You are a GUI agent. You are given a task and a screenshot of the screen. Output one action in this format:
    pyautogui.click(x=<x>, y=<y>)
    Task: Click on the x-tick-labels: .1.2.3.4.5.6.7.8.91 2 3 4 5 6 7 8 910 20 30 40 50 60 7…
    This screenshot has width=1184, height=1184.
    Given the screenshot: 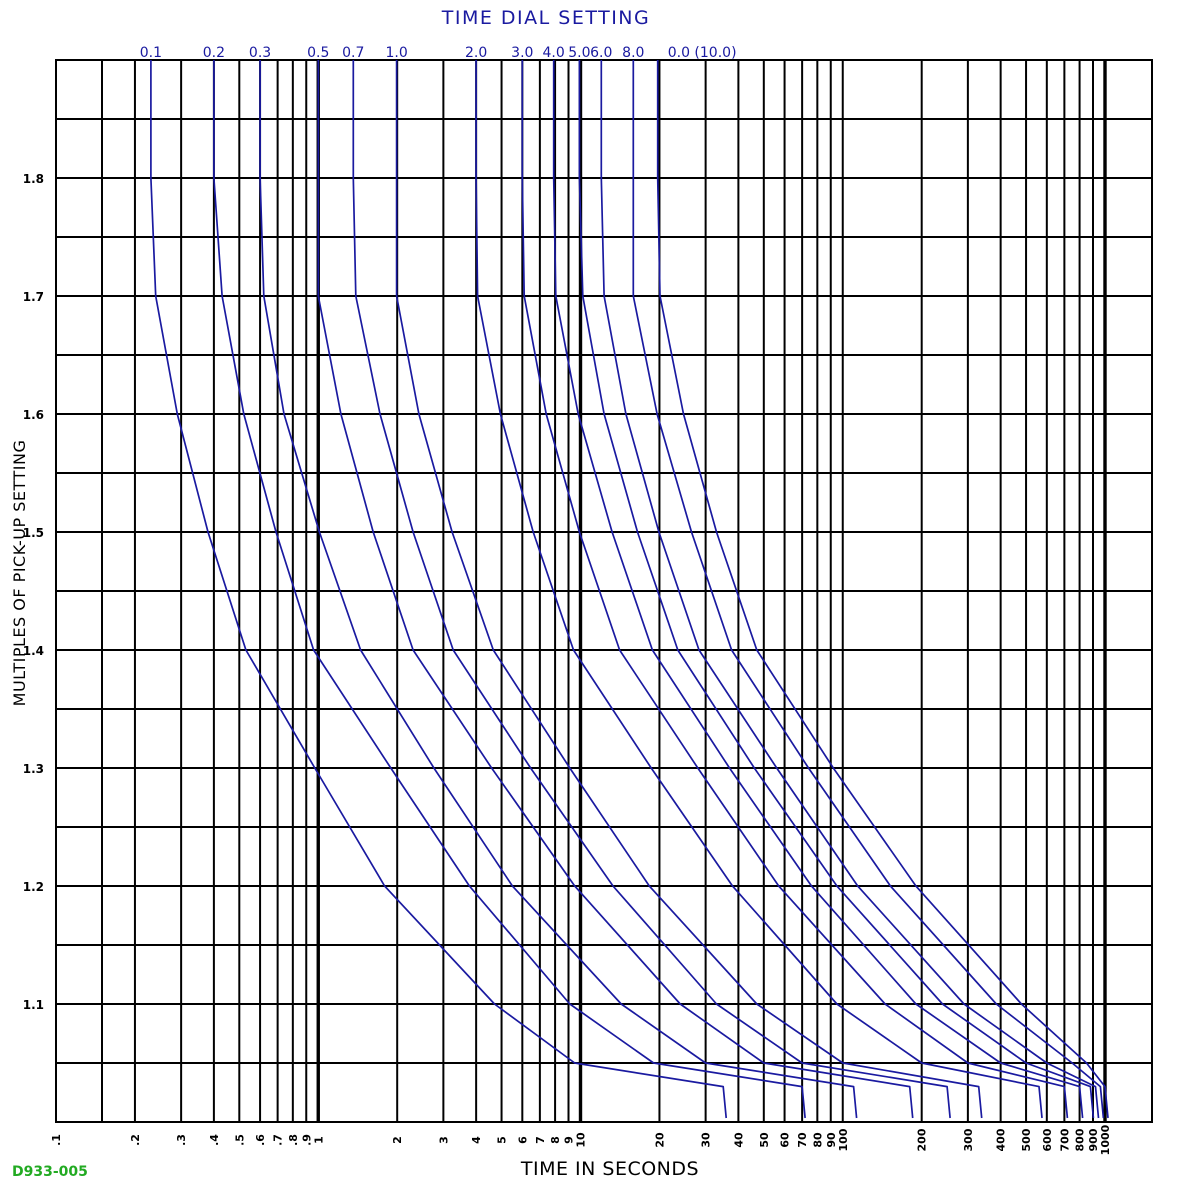 What is the action you would take?
    pyautogui.click(x=581, y=1139)
    